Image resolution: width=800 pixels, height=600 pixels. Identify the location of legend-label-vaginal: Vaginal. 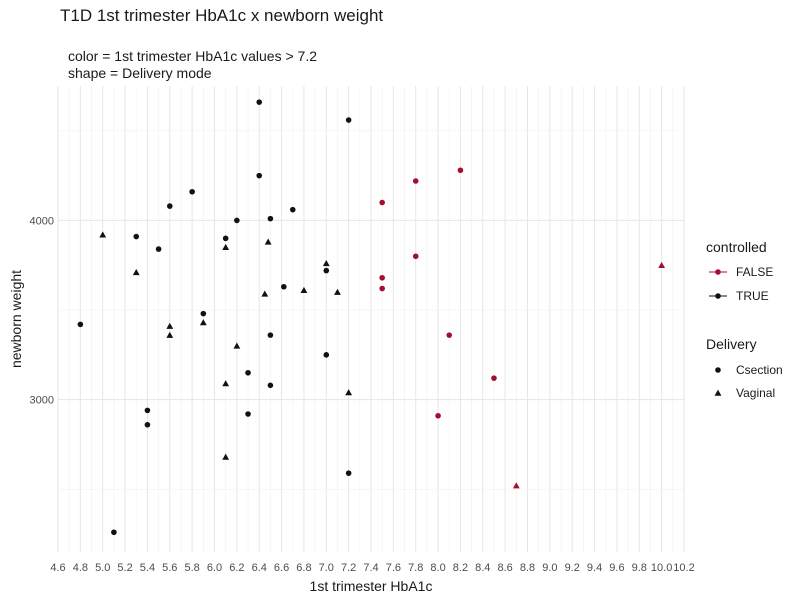
(755, 393).